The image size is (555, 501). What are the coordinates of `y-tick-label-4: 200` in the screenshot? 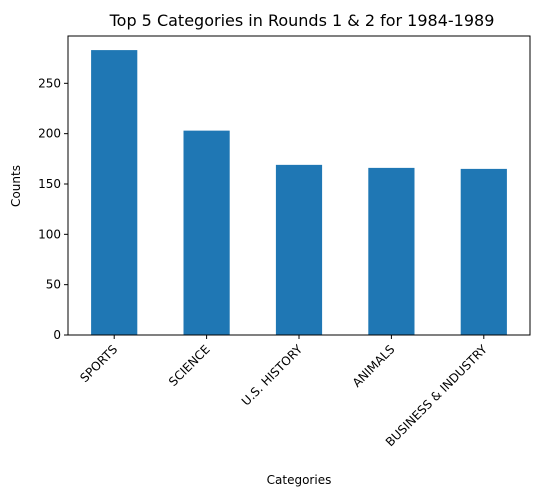 It's located at (49, 134).